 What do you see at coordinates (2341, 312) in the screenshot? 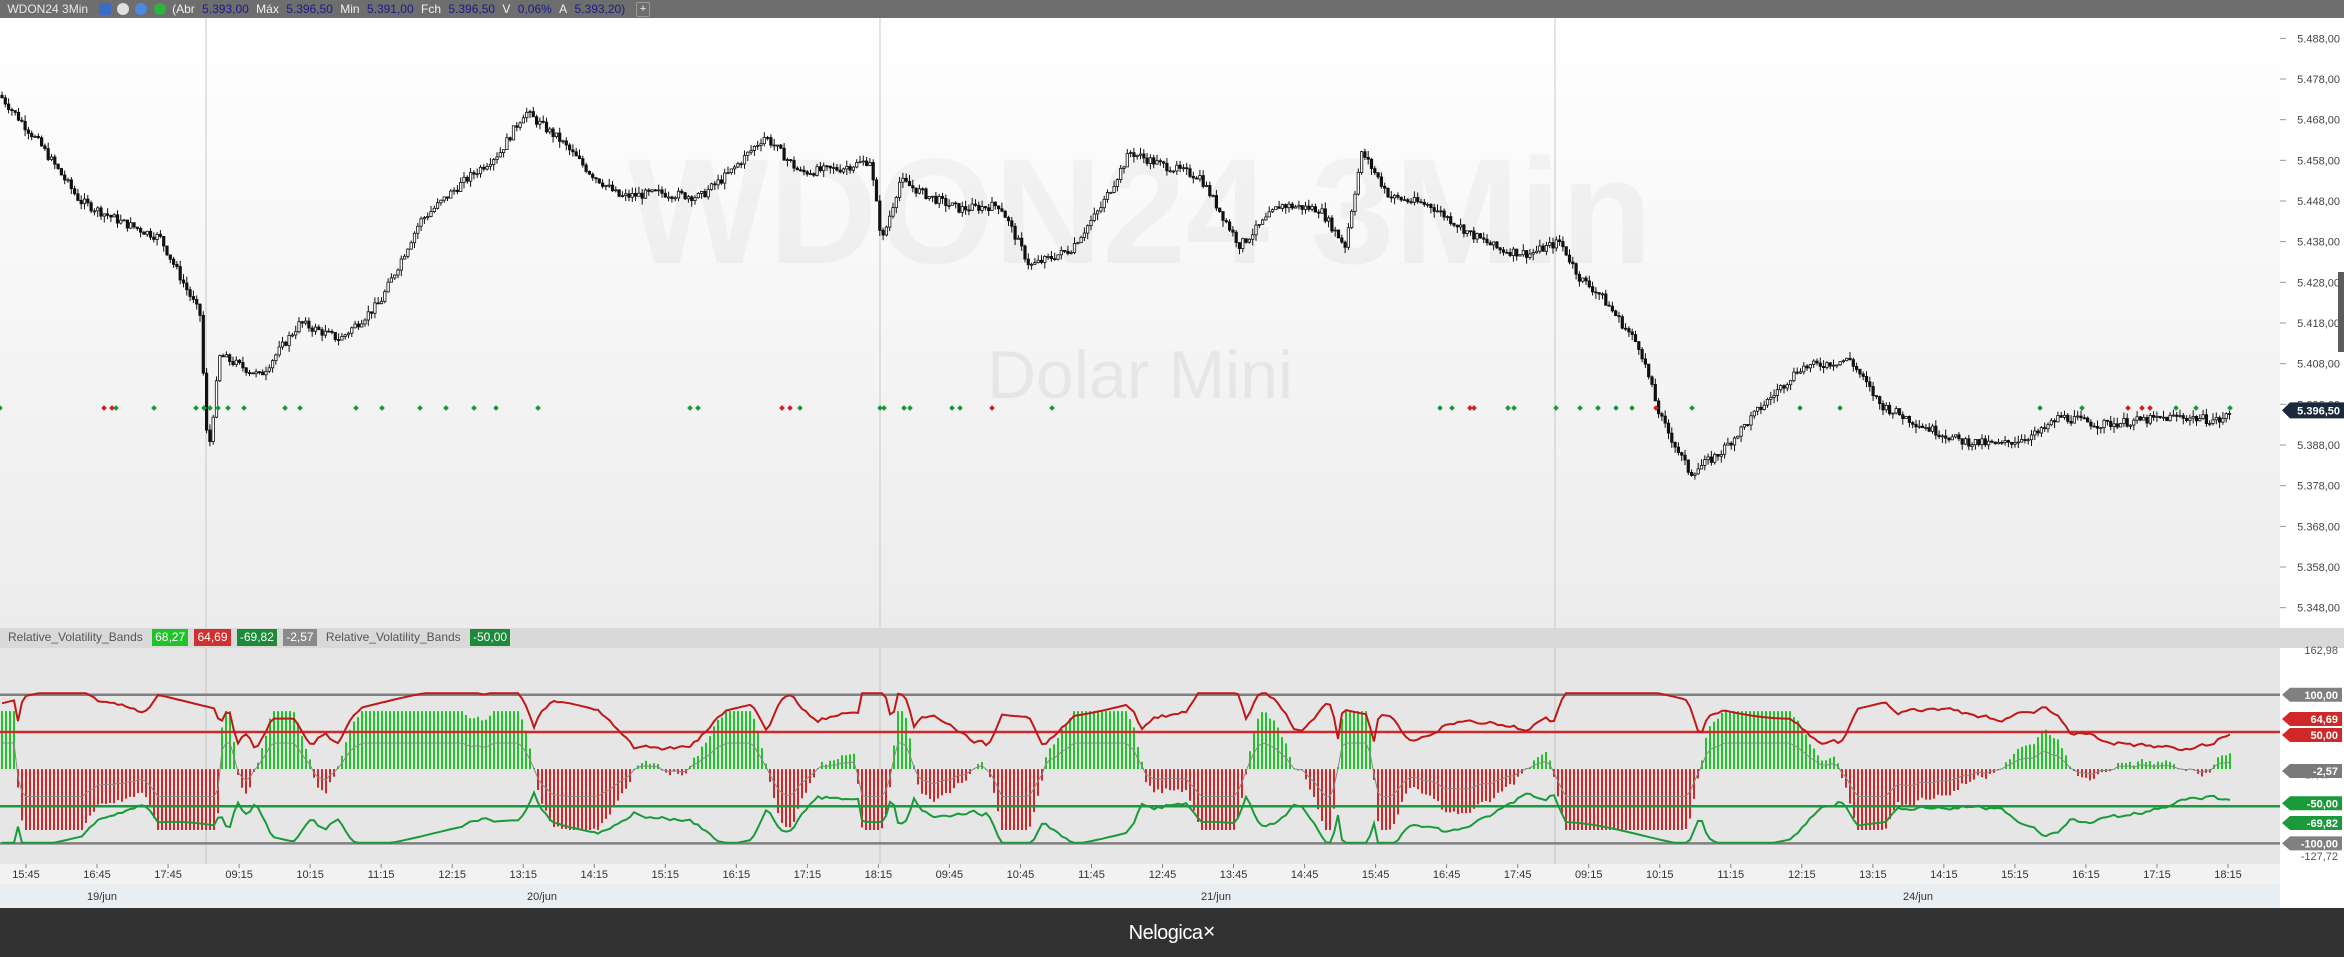
I see `scrollbar-thumb` at bounding box center [2341, 312].